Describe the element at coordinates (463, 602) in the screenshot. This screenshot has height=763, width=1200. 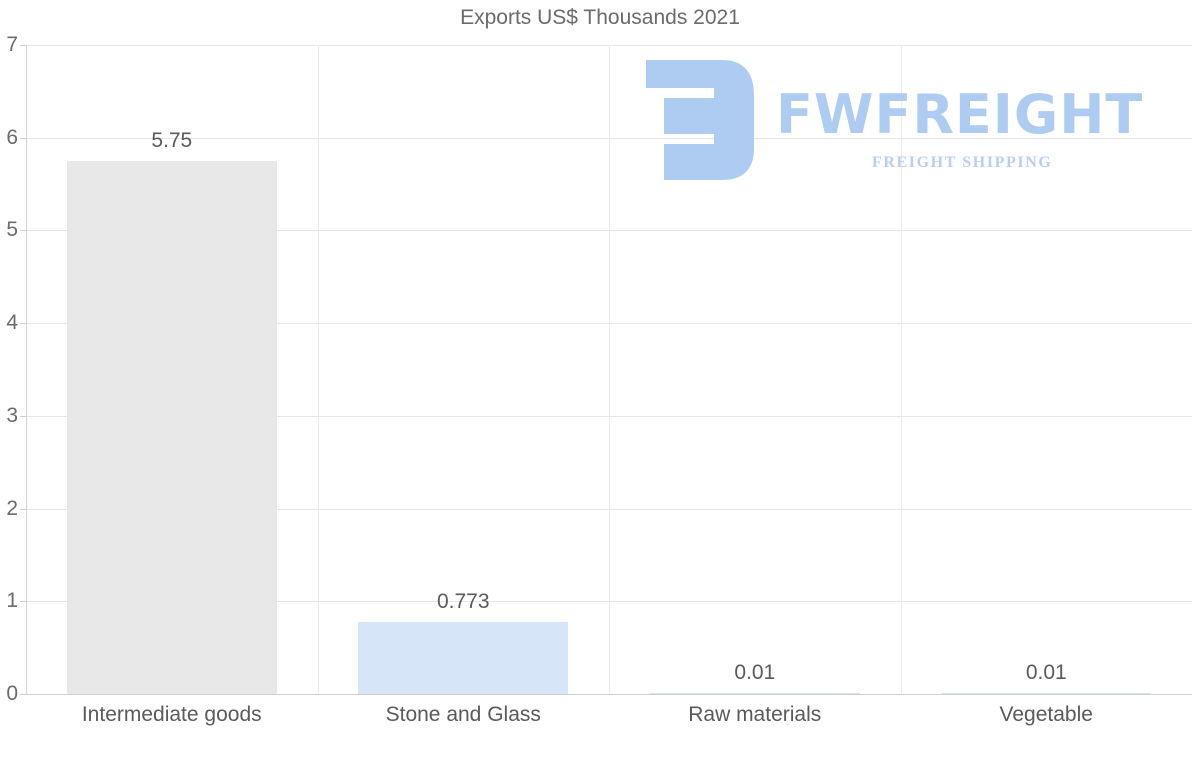
I see `bar-value-label: 0.773` at that location.